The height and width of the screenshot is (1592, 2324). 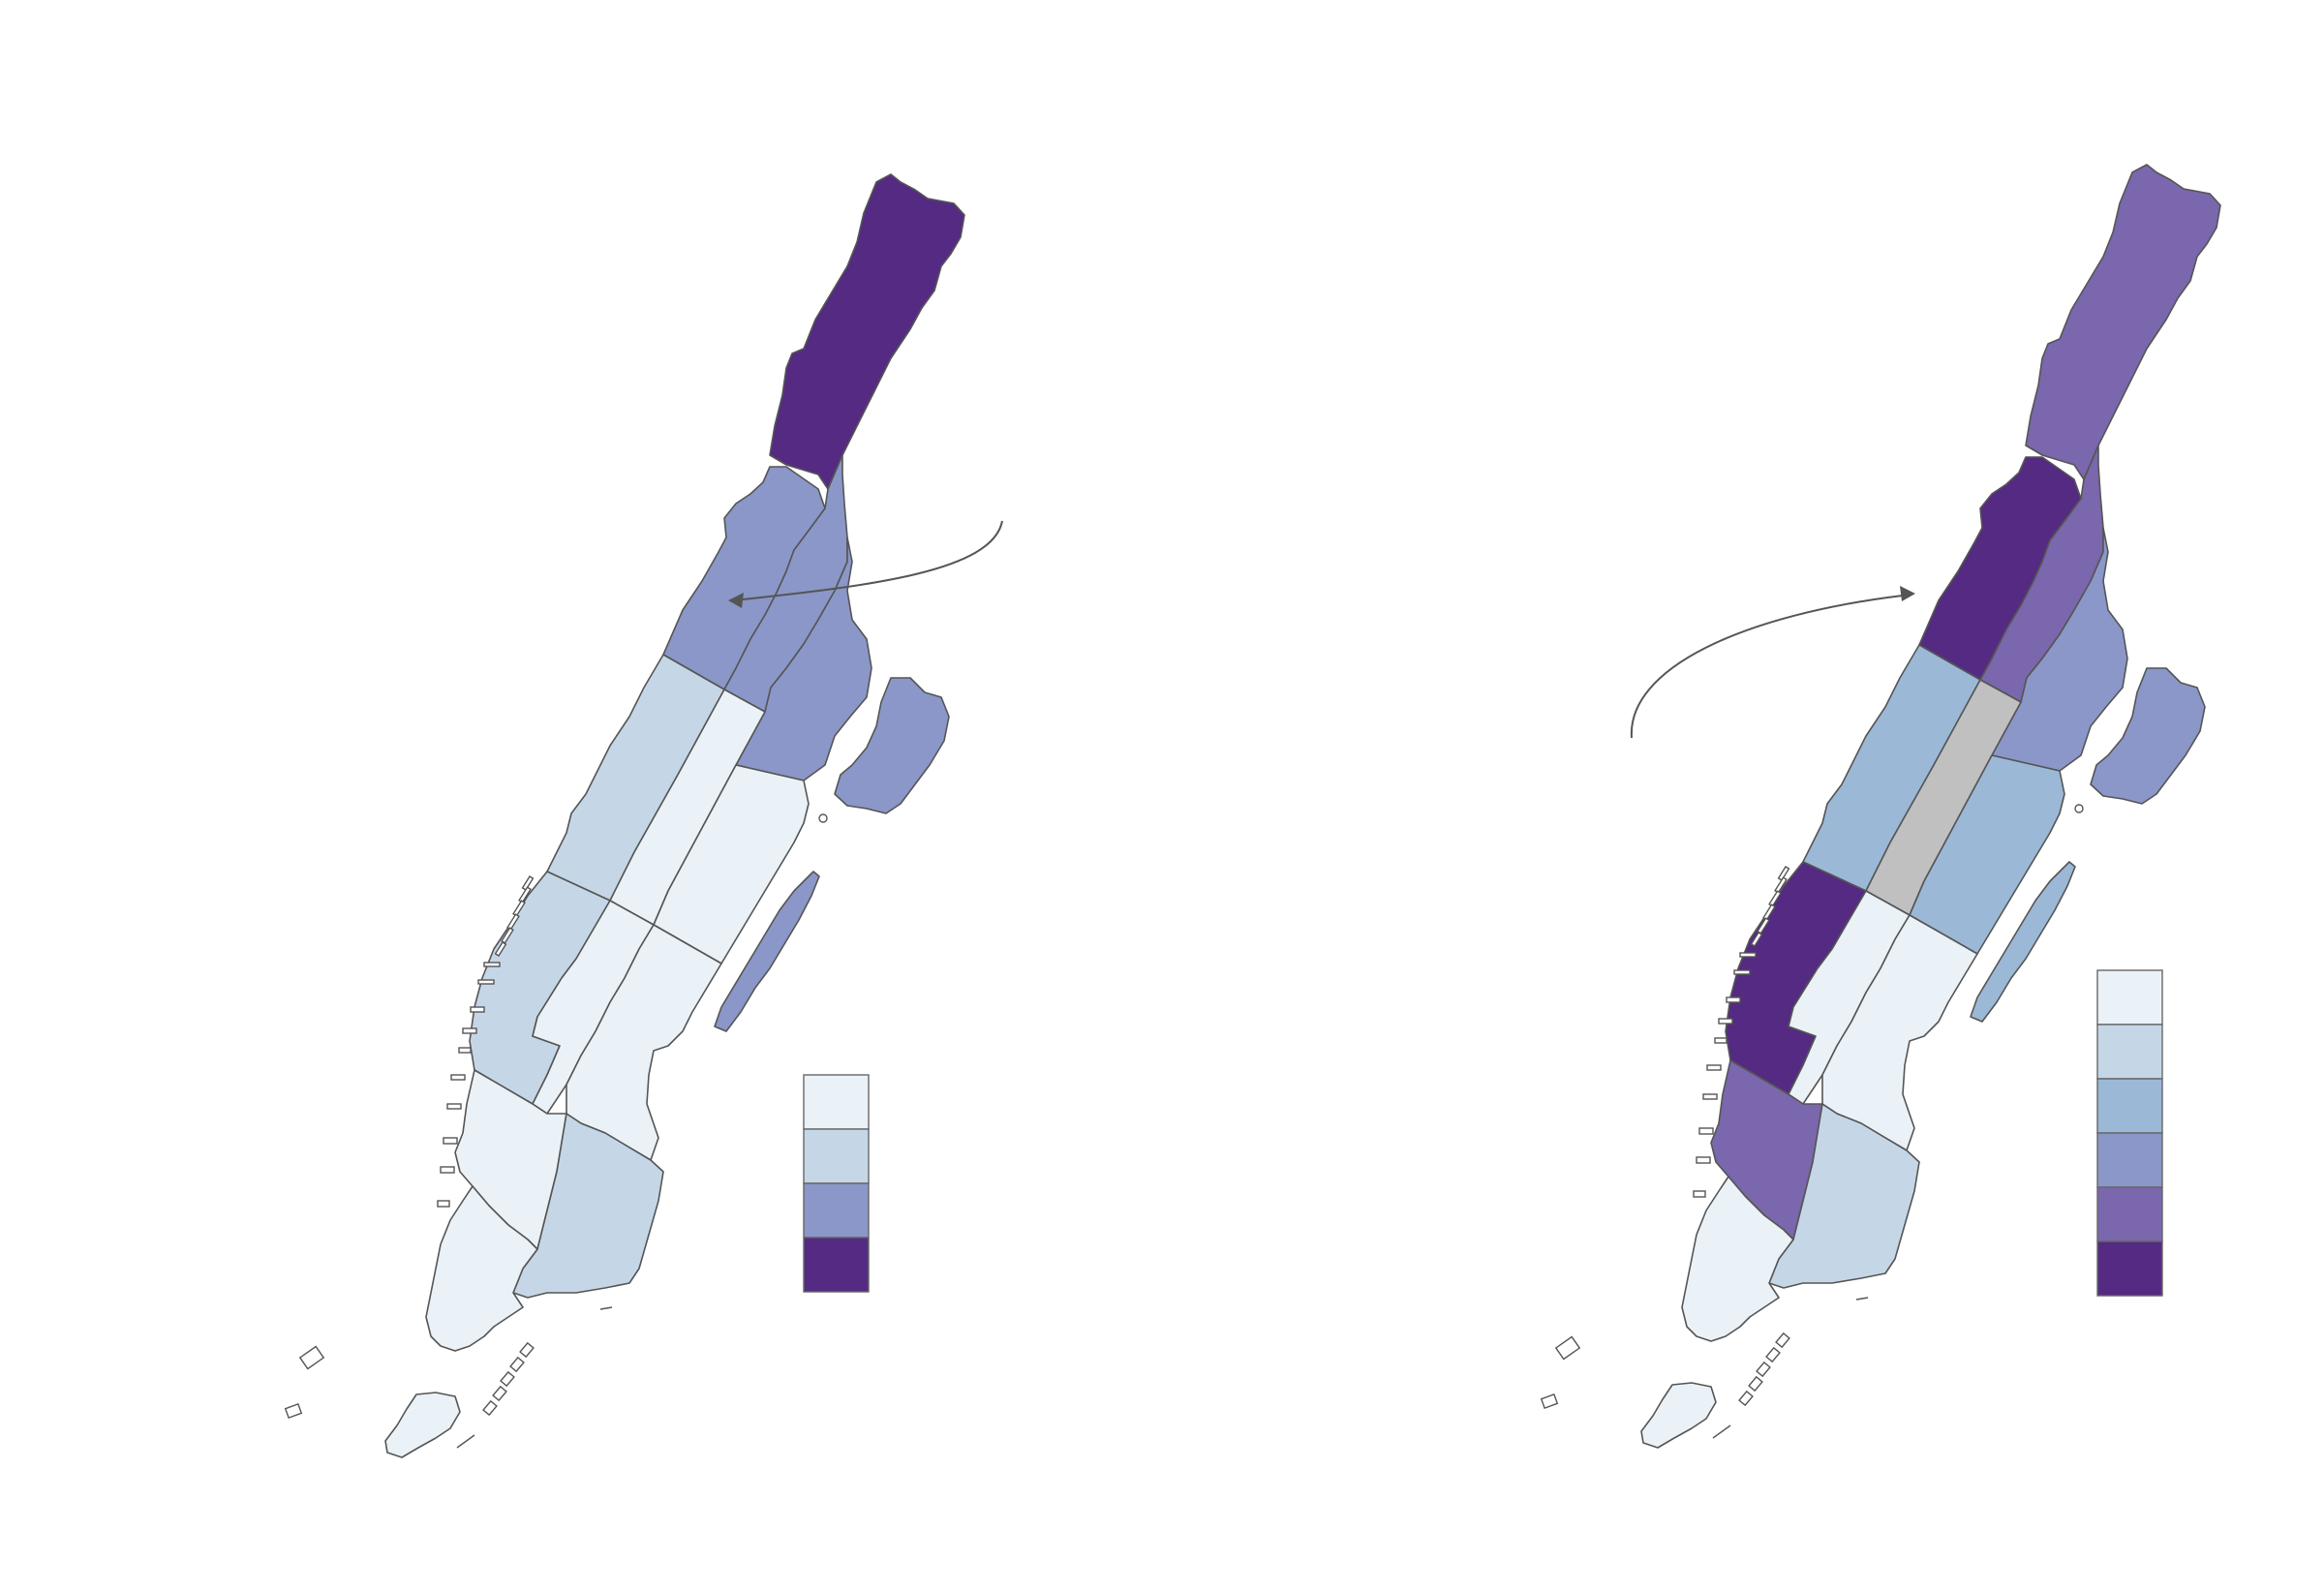 What do you see at coordinates (1908, 593) in the screenshot?
I see `arrowhead-right` at bounding box center [1908, 593].